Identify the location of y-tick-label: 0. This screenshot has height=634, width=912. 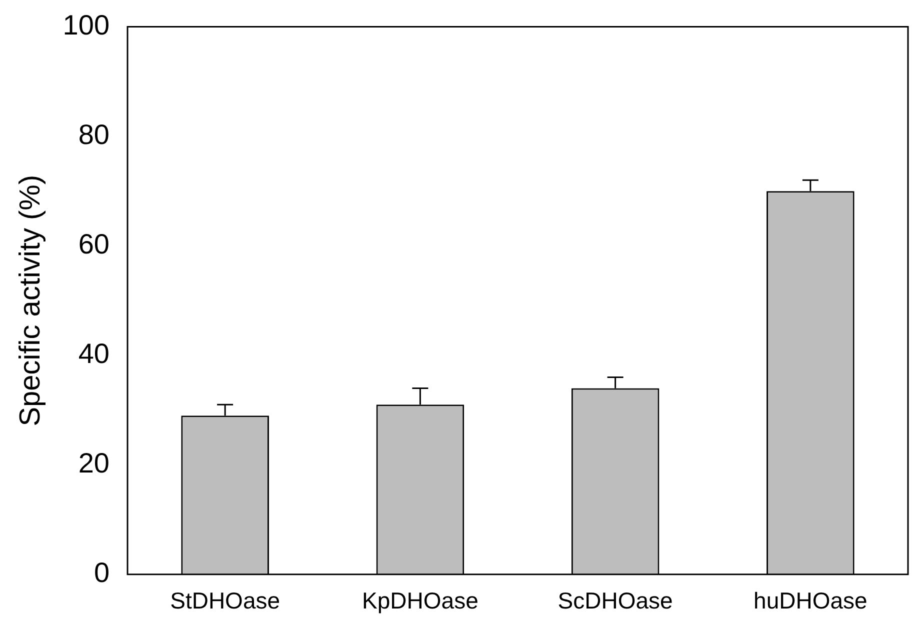
(102, 572).